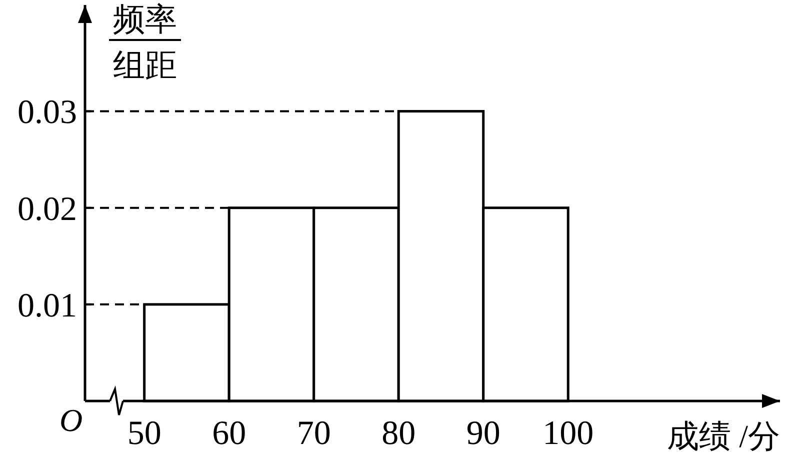  Describe the element at coordinates (145, 42) in the screenshot. I see `y-axis-title: 频率组距` at that location.